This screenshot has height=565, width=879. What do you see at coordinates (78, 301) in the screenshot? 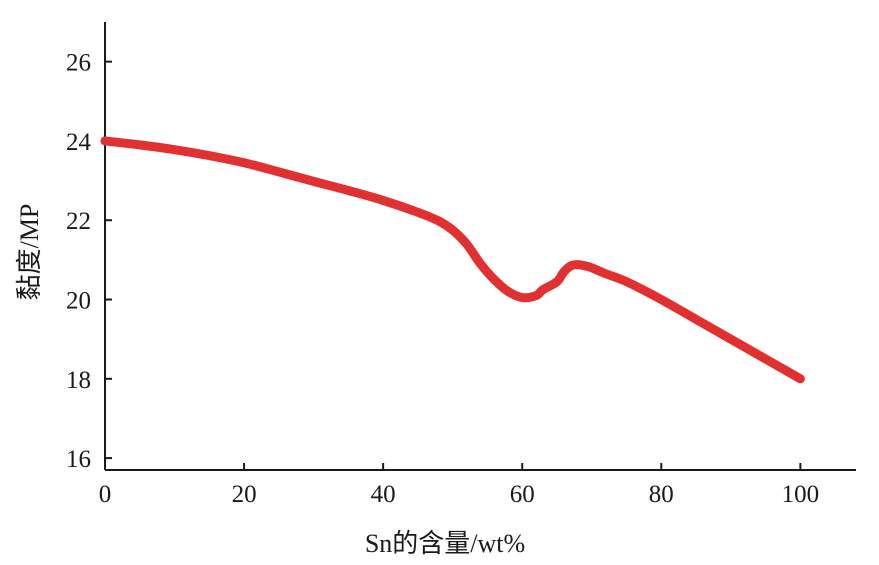
I see `y-tick-label: 20` at bounding box center [78, 301].